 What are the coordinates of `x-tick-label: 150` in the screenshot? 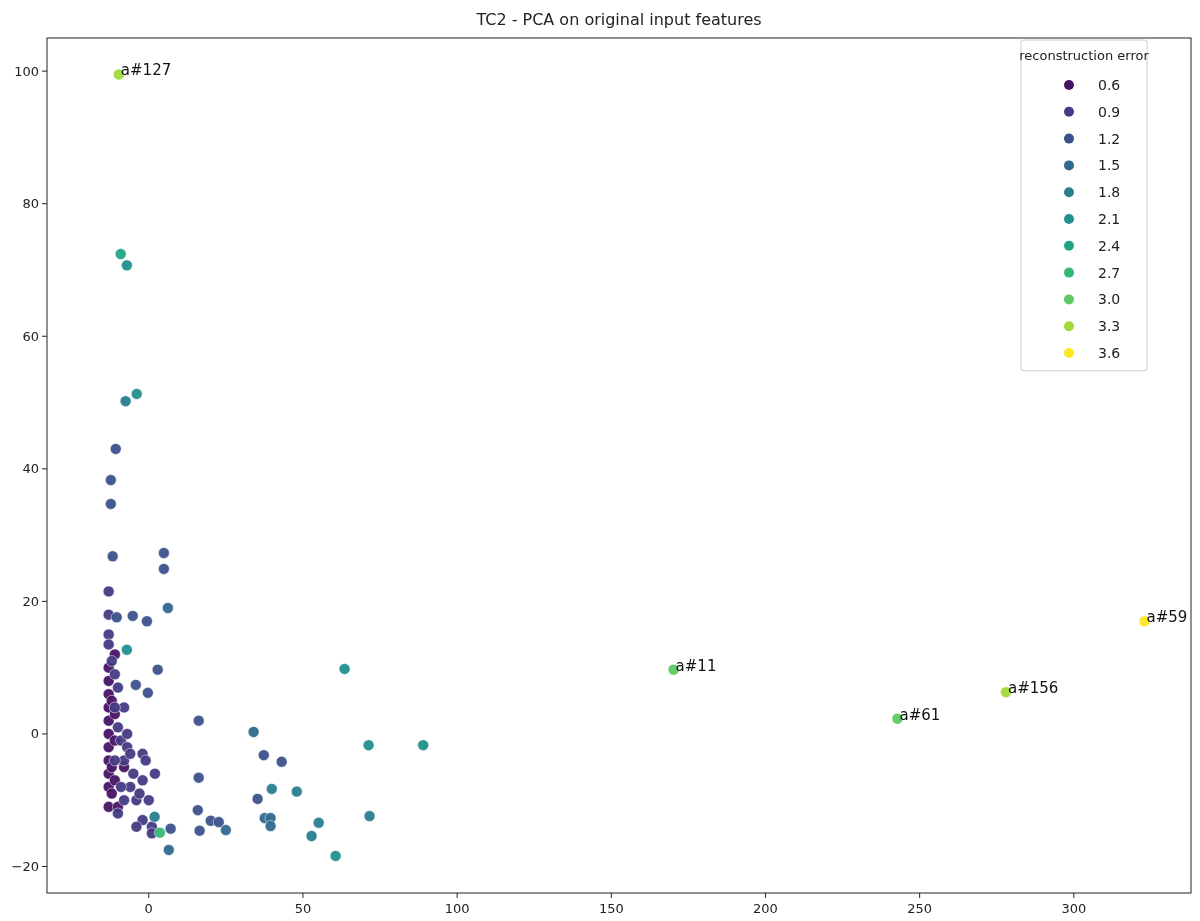 It's located at (611, 908).